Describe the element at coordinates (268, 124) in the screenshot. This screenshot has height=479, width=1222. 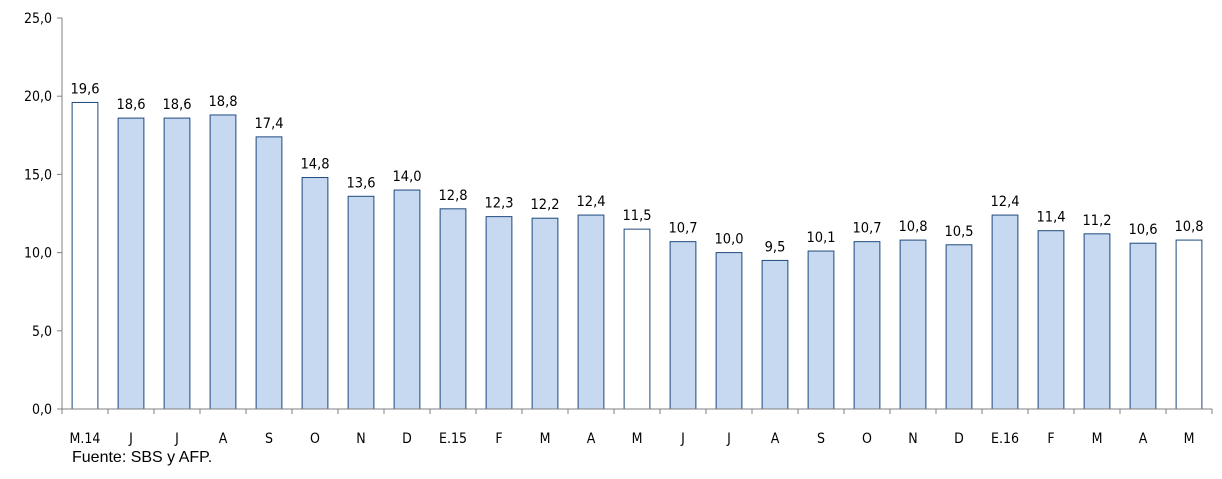
I see `data-label: 17,4` at that location.